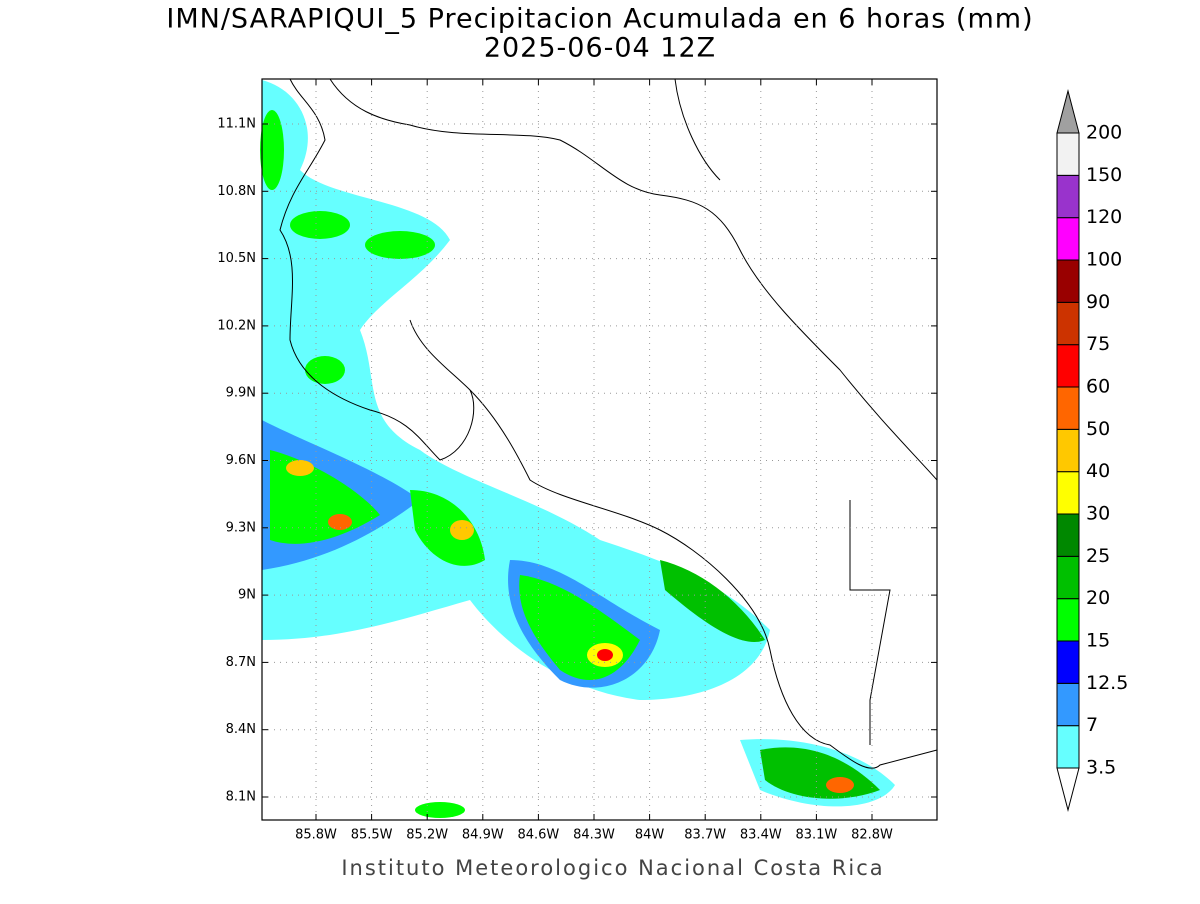 This screenshot has height=904, width=1200. Describe the element at coordinates (705, 835) in the screenshot. I see `lon-label: 83.7W` at that location.